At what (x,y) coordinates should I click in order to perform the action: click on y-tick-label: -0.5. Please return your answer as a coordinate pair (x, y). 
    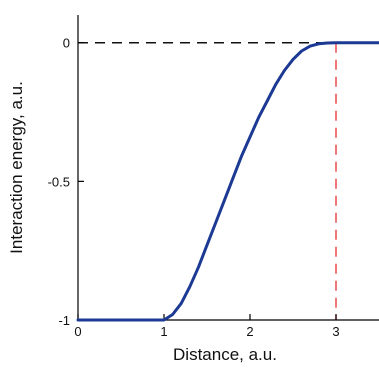
    Looking at the image, I should click on (59, 181).